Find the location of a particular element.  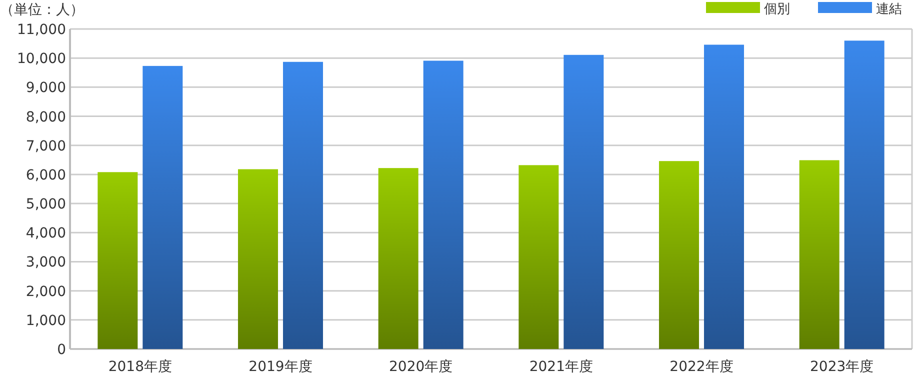

y-tick-label: 5,000 is located at coordinates (46, 204).